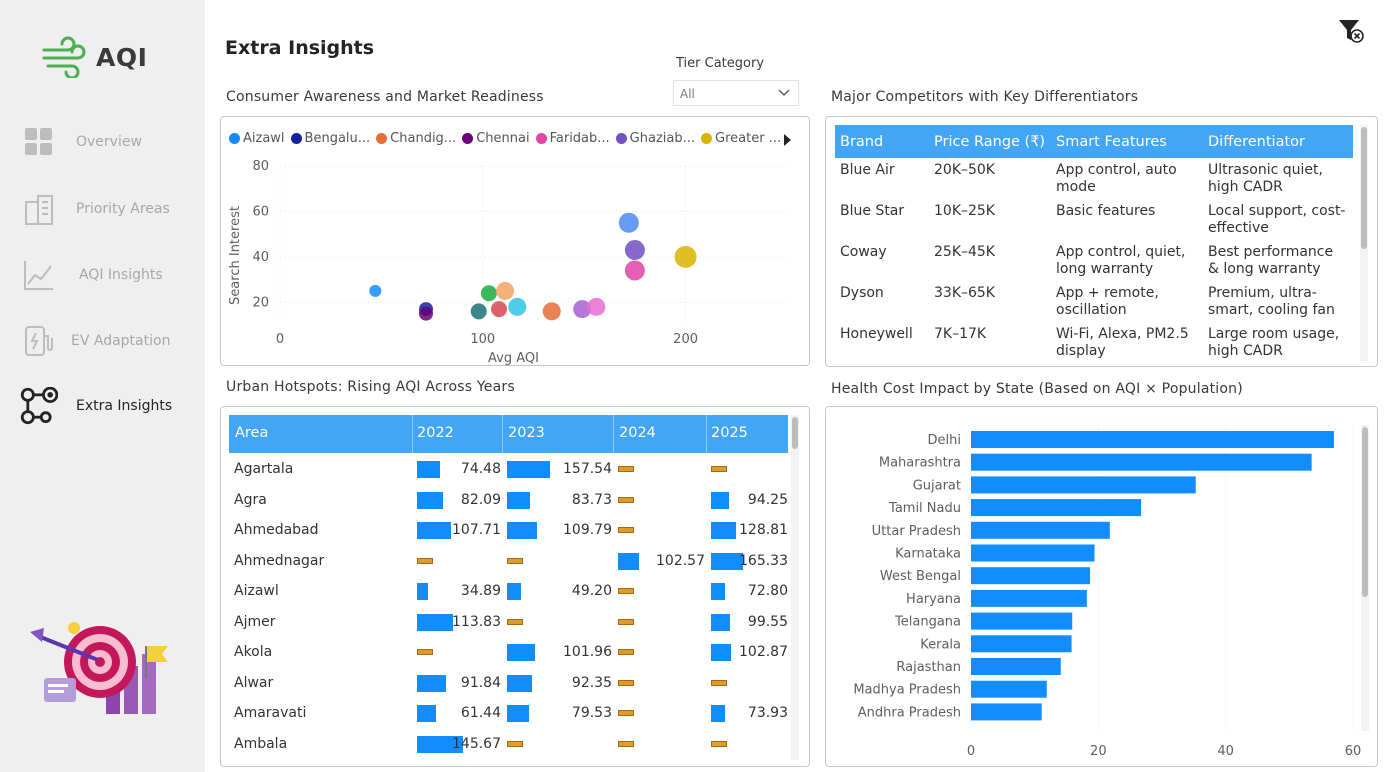  Describe the element at coordinates (235, 255) in the screenshot. I see `y-axis-label: Search Interest` at that location.